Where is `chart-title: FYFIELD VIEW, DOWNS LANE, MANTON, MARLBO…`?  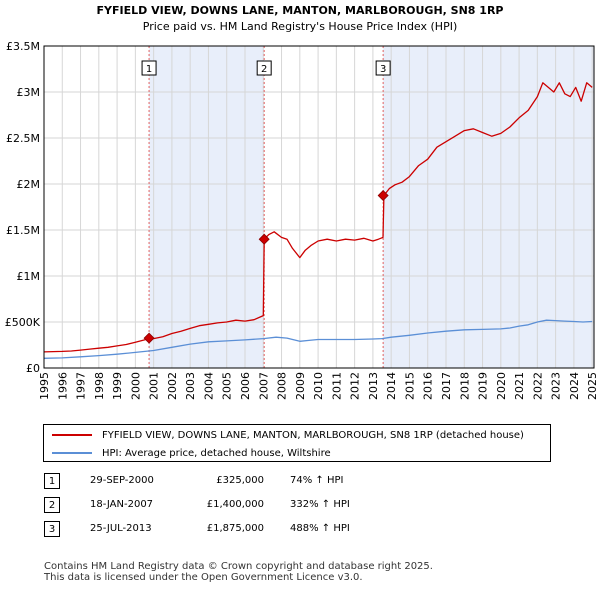 chart-title: FYFIELD VIEW, DOWNS LANE, MANTON, MARLBO… is located at coordinates (300, 10).